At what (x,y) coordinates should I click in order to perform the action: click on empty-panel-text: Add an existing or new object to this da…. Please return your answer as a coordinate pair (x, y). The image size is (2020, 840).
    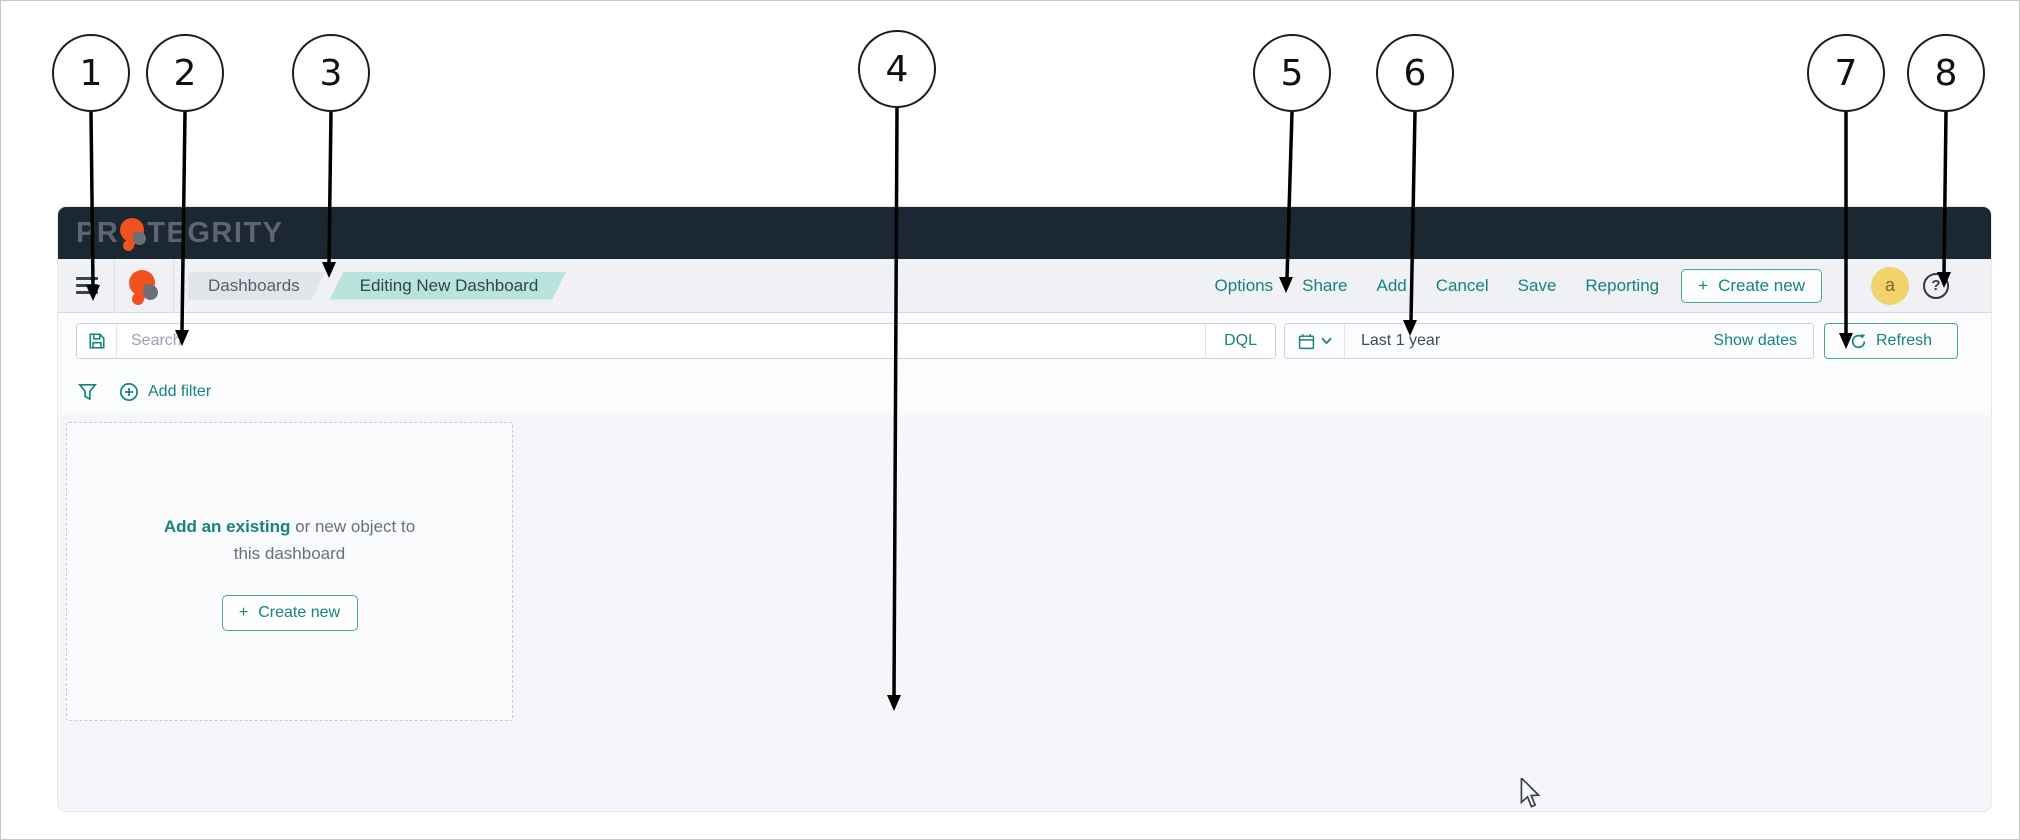
    Looking at the image, I should click on (289, 540).